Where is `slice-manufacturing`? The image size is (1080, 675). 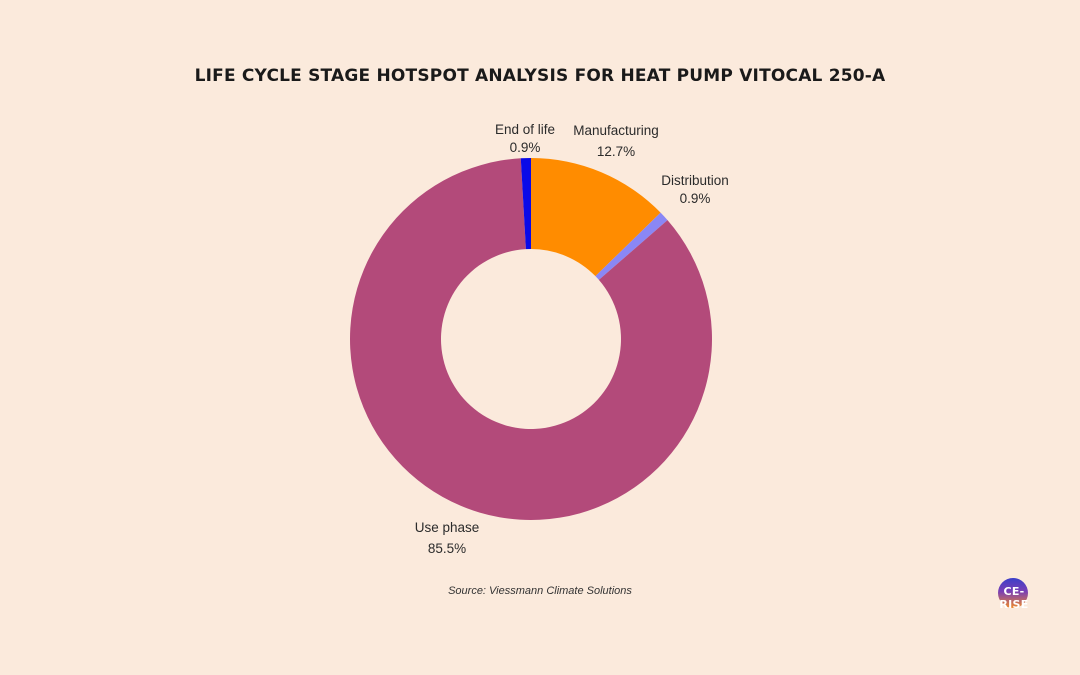
slice-manufacturing is located at coordinates (596, 217).